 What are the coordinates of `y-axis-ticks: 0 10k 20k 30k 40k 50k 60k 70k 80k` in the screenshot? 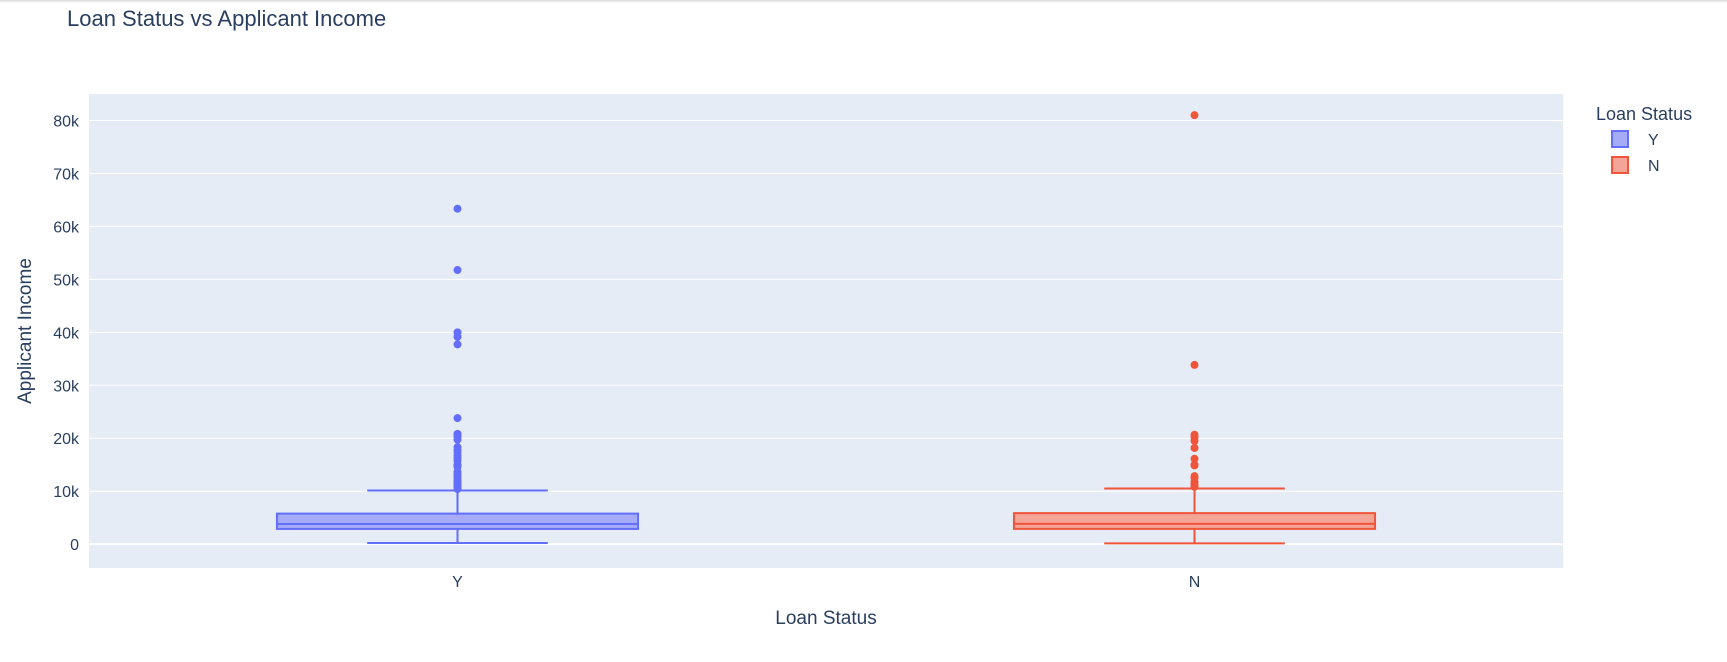 It's located at (66, 333).